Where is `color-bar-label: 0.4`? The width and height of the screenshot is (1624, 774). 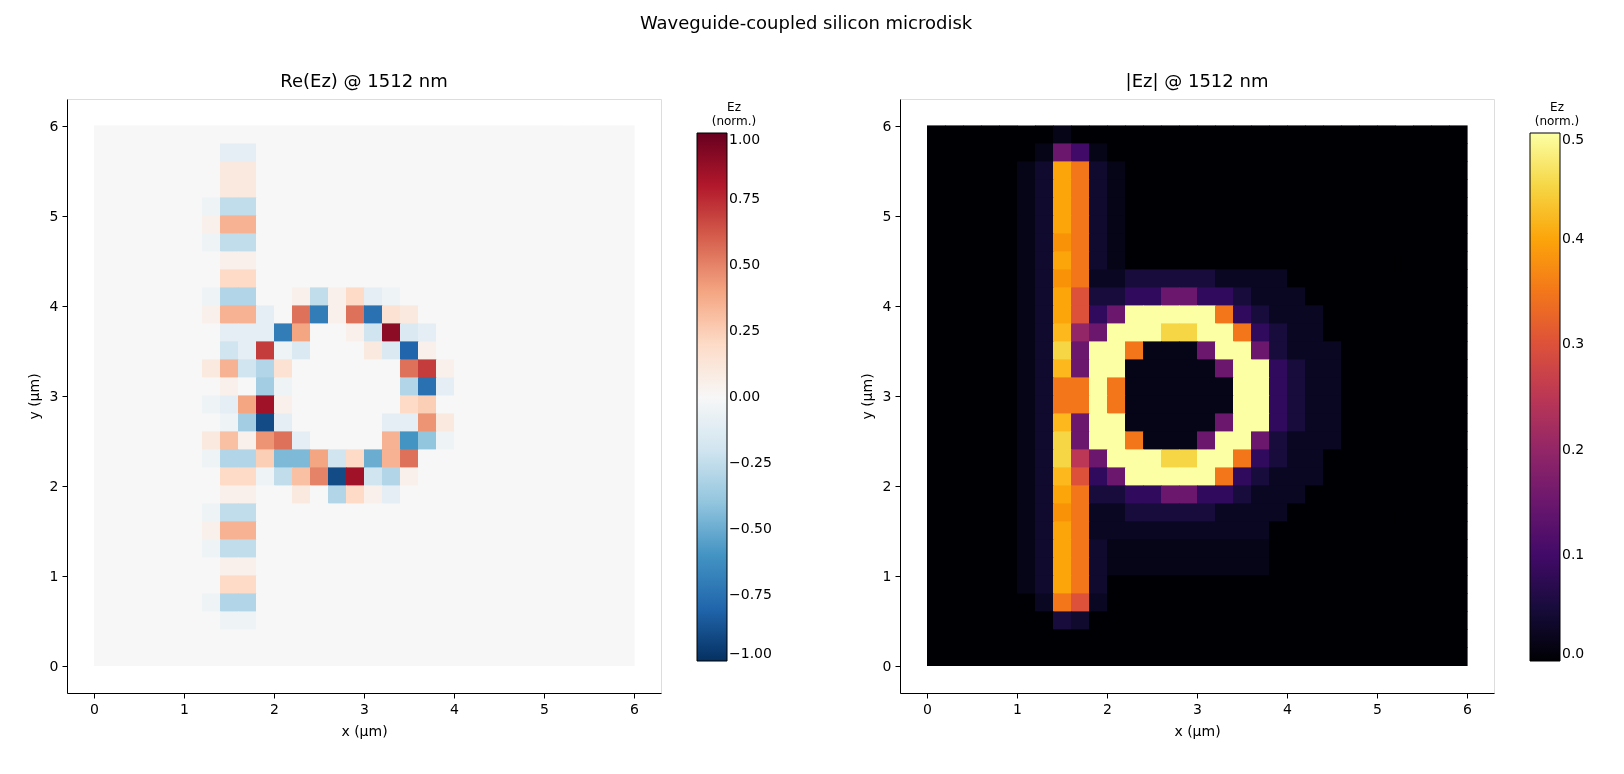
color-bar-label: 0.4 is located at coordinates (1573, 237).